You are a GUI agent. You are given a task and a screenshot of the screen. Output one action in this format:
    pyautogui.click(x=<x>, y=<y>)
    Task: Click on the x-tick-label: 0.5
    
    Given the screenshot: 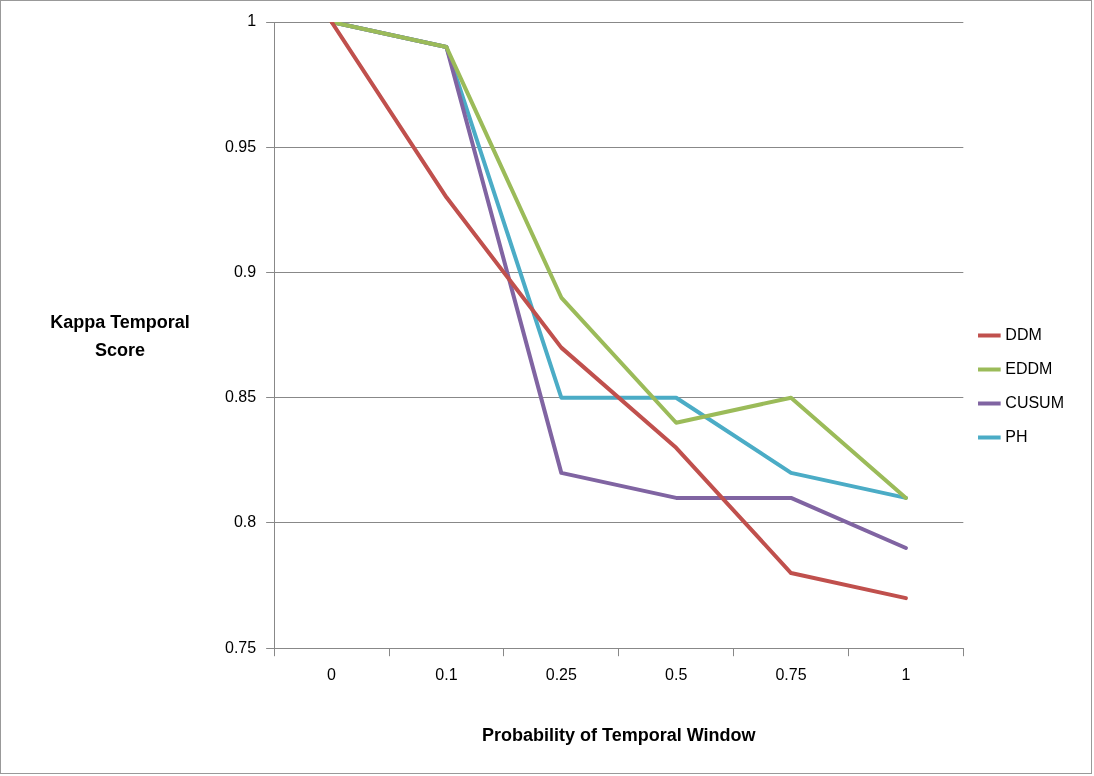 What is the action you would take?
    pyautogui.click(x=676, y=675)
    